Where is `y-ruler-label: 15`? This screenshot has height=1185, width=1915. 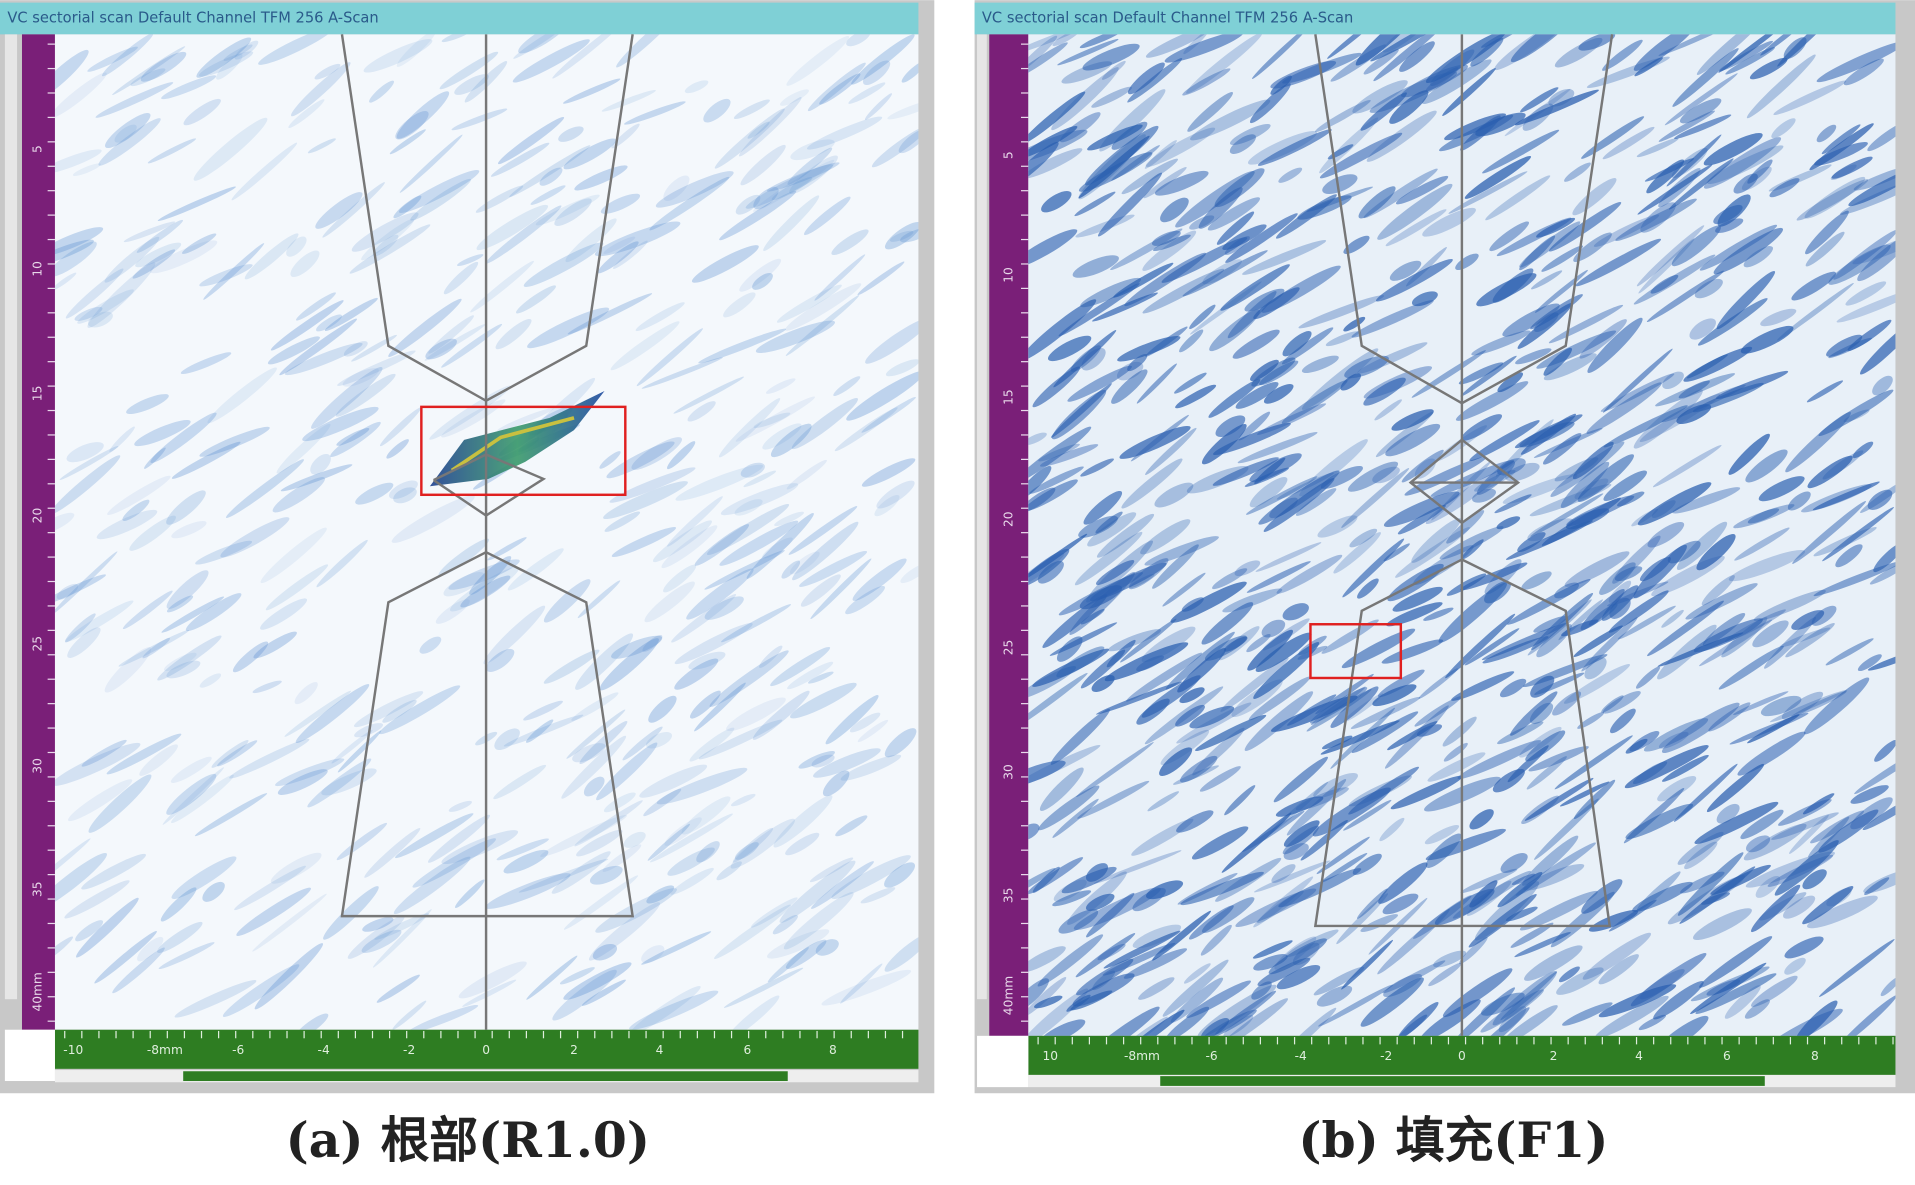
y-ruler-label: 15 is located at coordinates (37, 394).